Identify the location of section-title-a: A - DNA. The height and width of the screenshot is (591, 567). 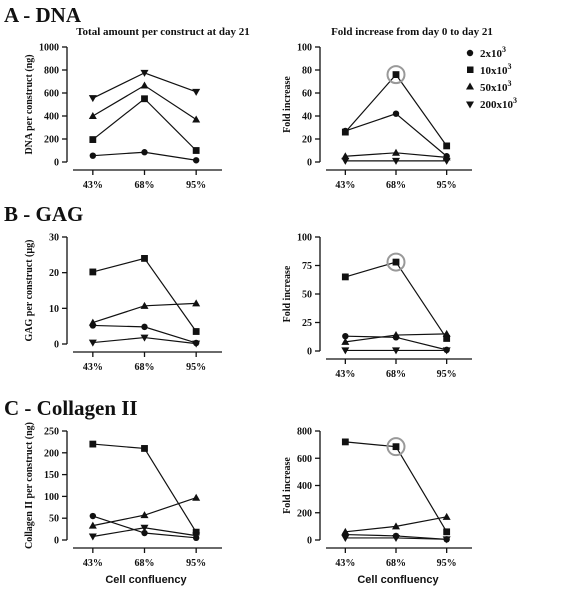
(43, 15).